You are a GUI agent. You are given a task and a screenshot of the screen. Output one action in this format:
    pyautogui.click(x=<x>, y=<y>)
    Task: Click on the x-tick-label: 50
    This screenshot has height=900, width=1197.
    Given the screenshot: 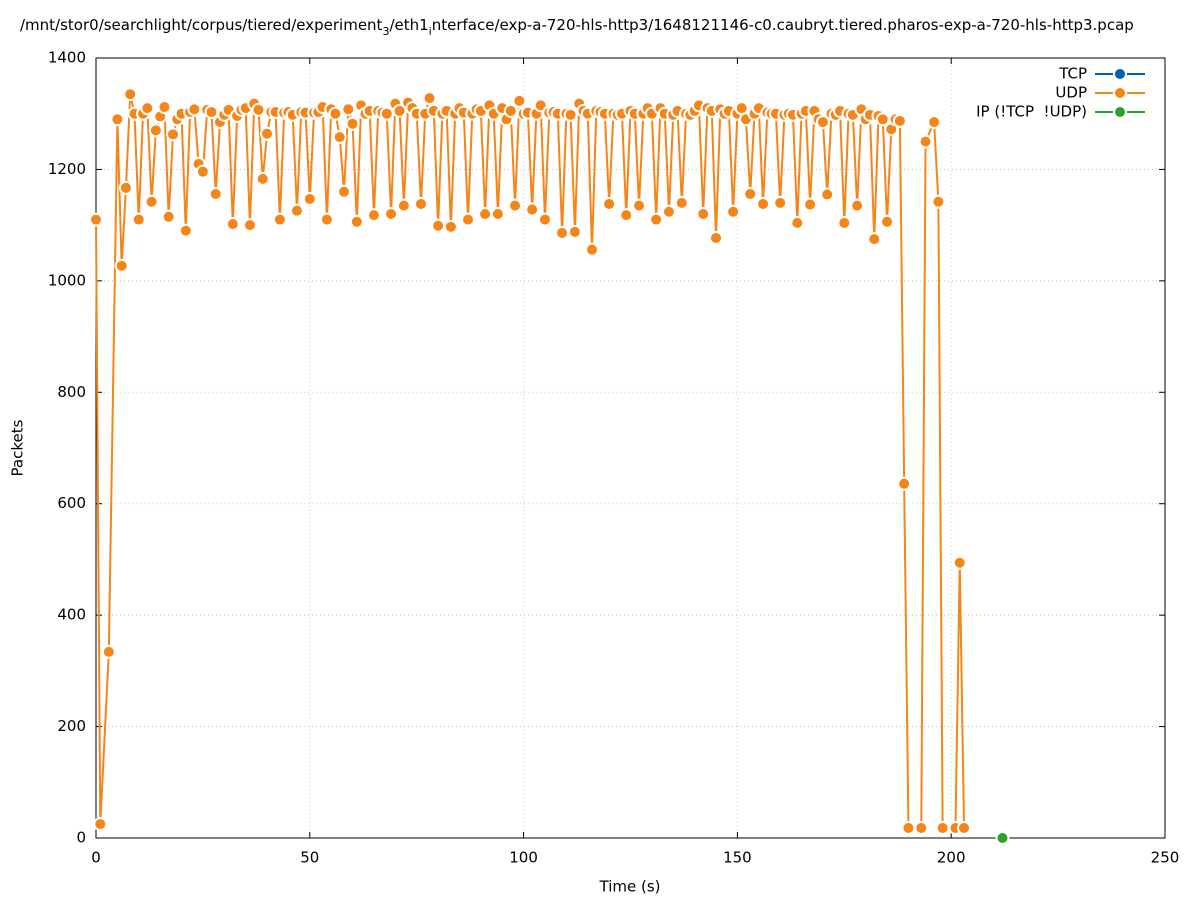 What is the action you would take?
    pyautogui.click(x=309, y=858)
    